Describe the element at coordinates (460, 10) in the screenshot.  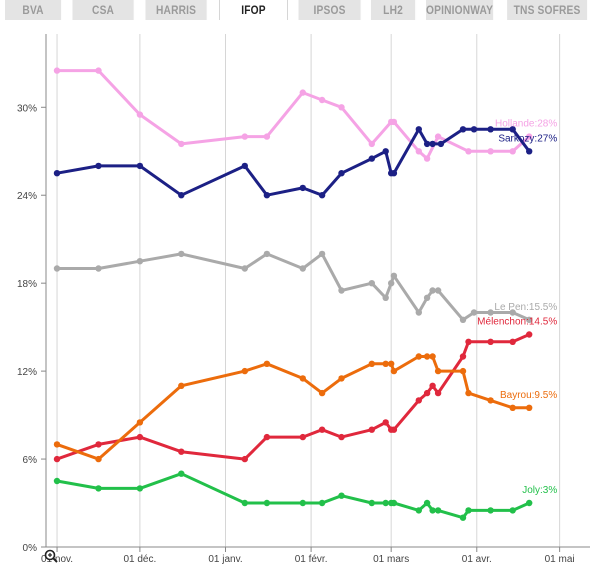
I see `tab-opinionway: OPINIONWAY` at that location.